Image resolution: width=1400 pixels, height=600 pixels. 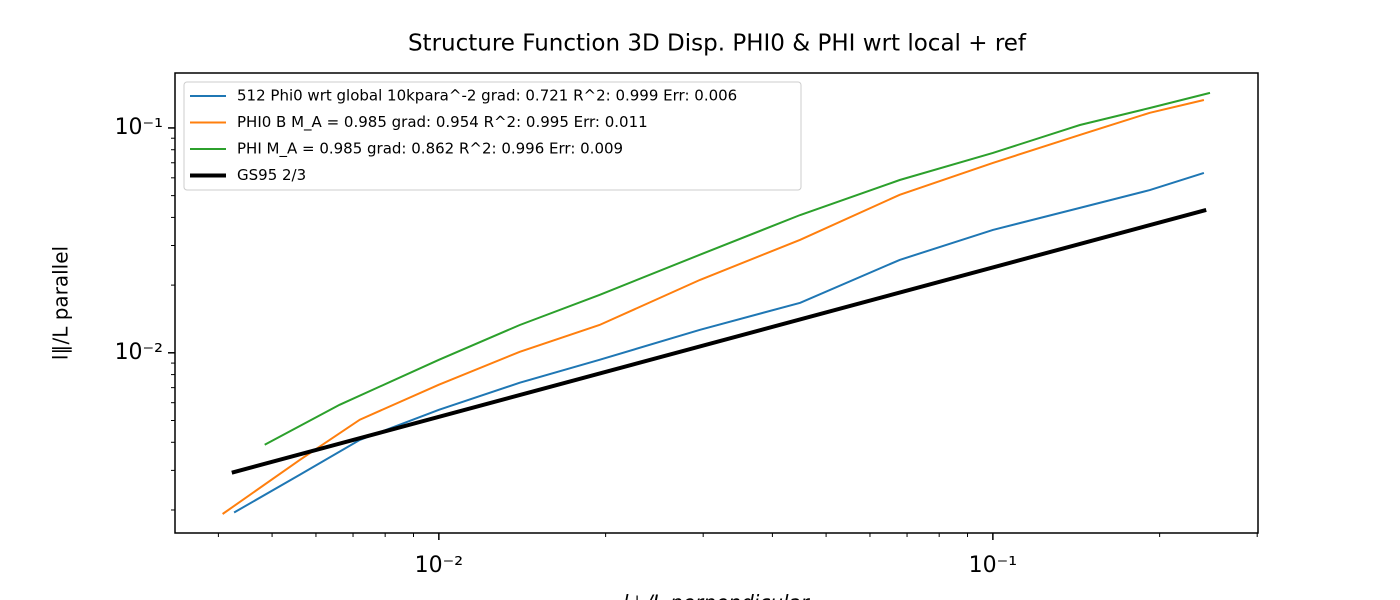 I want to click on legend-label: GS95 2/3, so click(x=271, y=175).